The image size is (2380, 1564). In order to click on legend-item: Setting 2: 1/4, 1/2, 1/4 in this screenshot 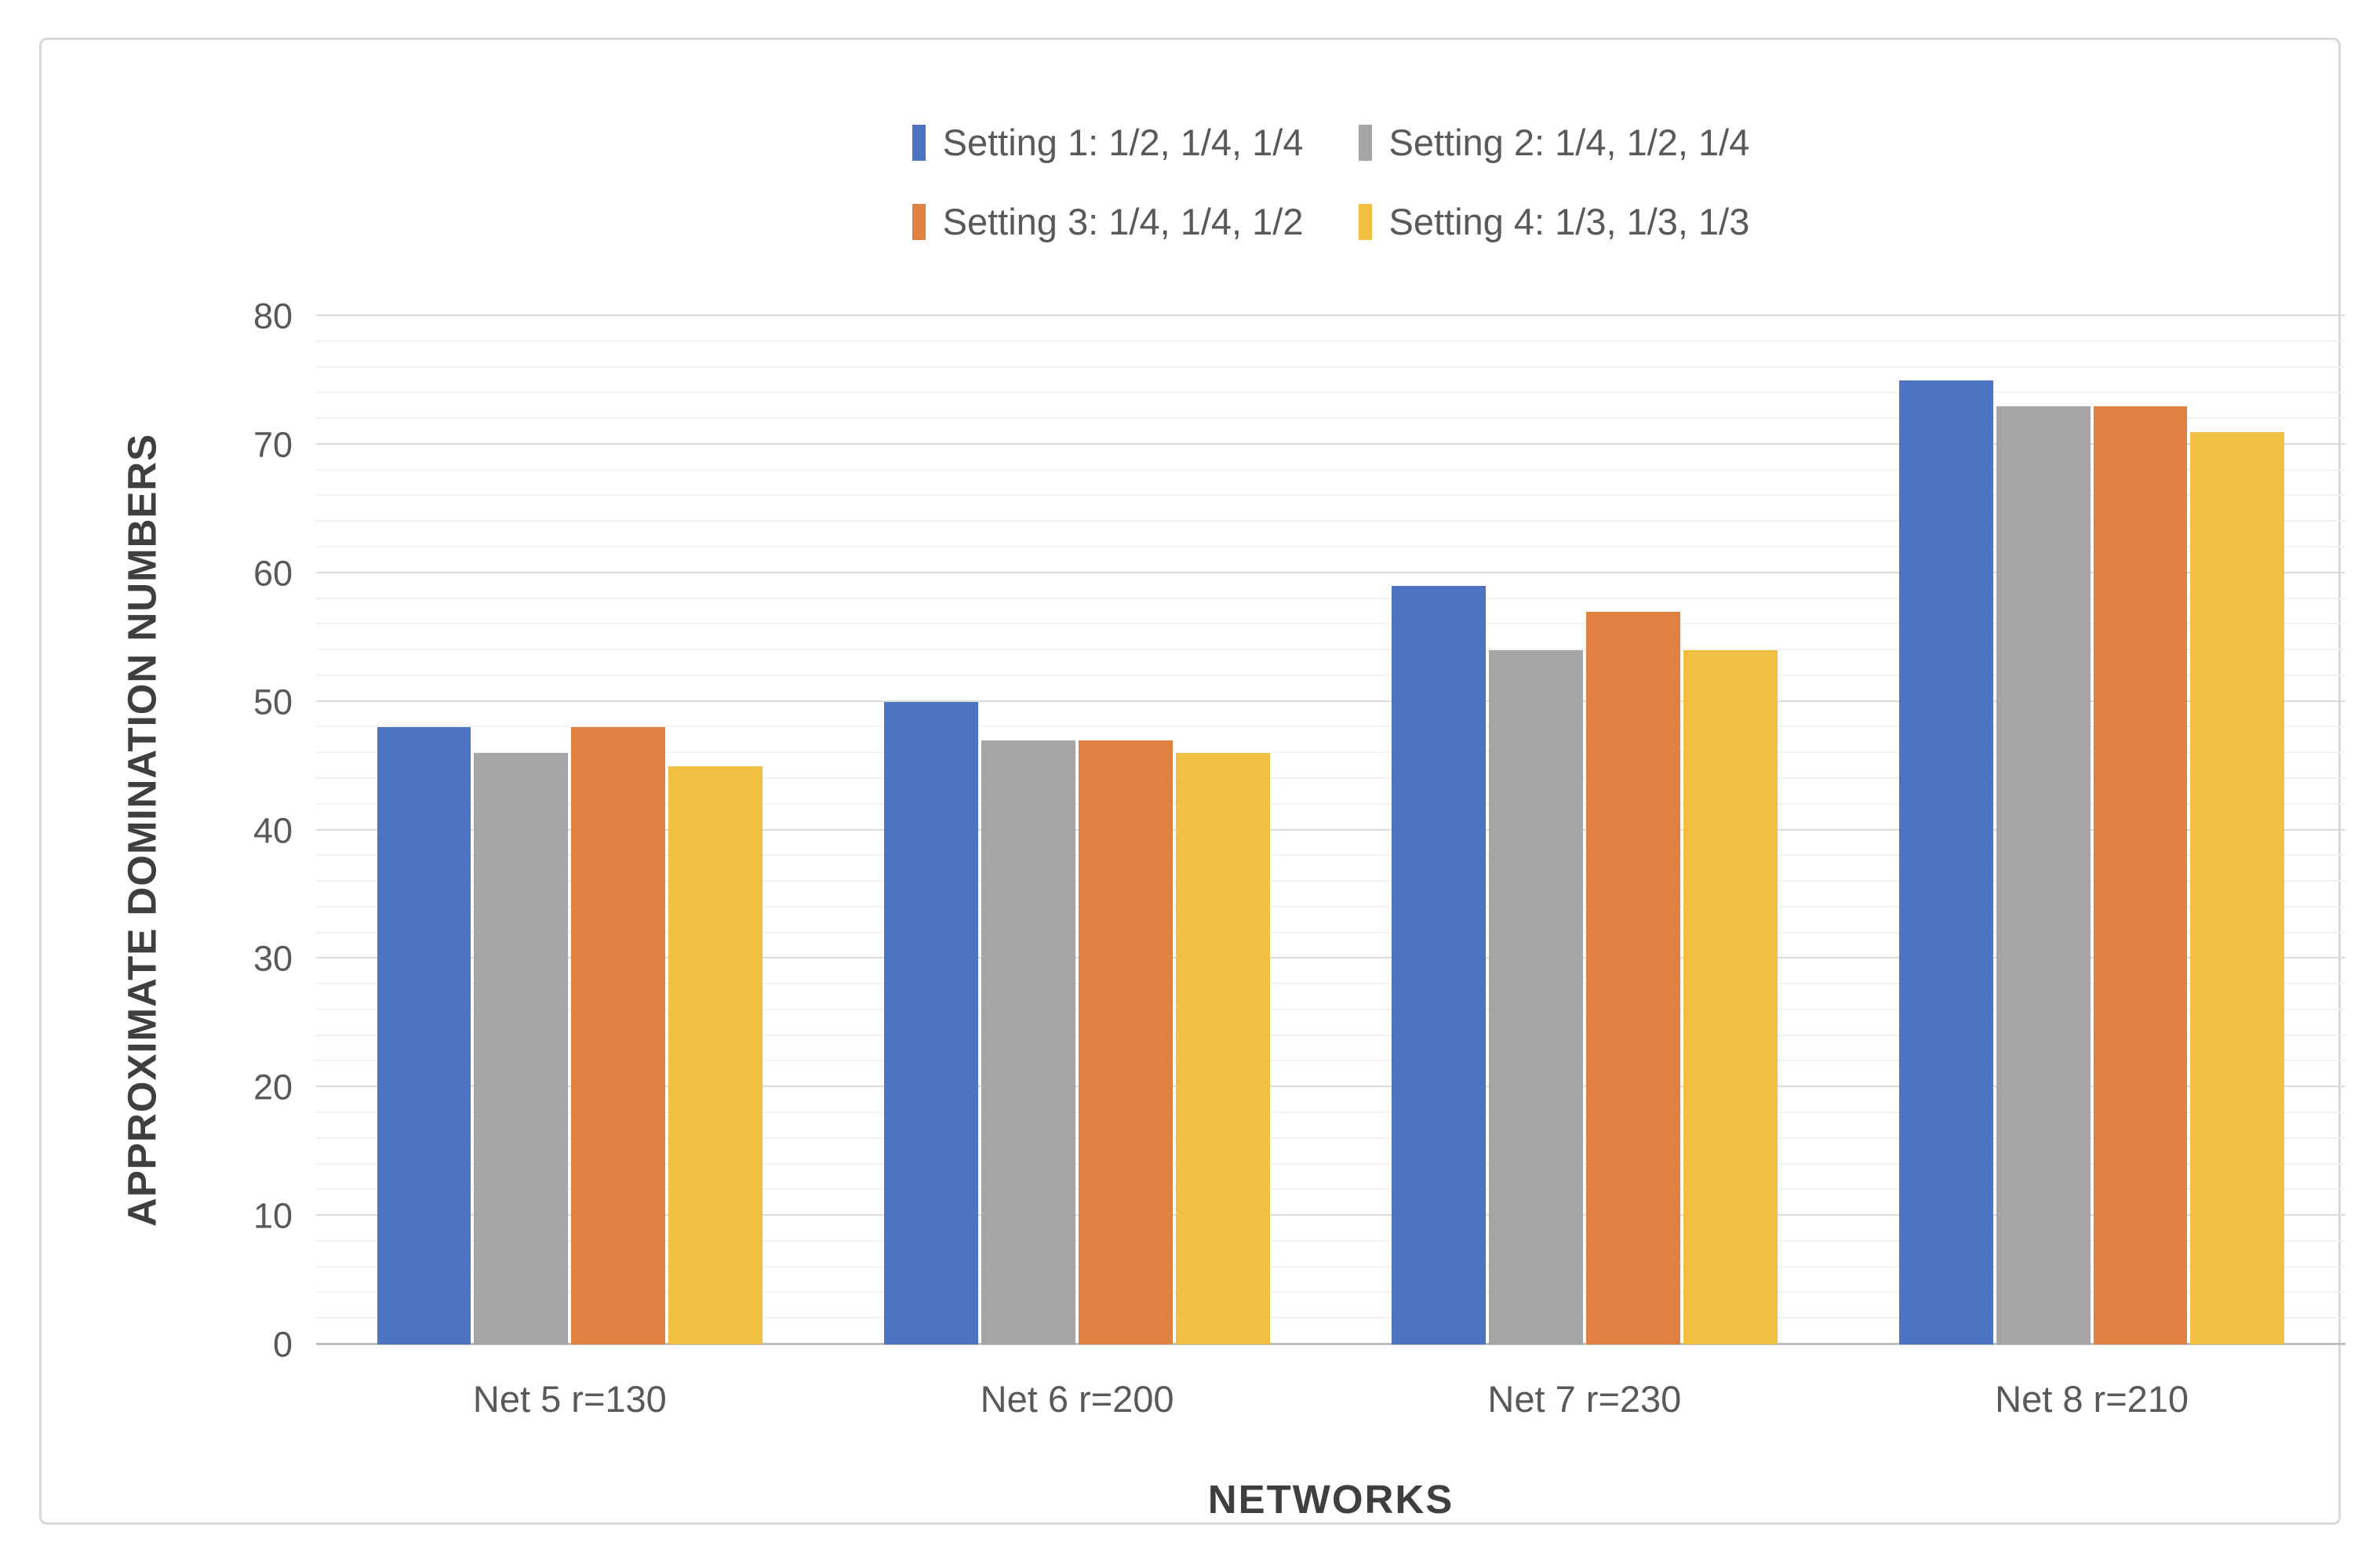, I will do `click(1554, 142)`.